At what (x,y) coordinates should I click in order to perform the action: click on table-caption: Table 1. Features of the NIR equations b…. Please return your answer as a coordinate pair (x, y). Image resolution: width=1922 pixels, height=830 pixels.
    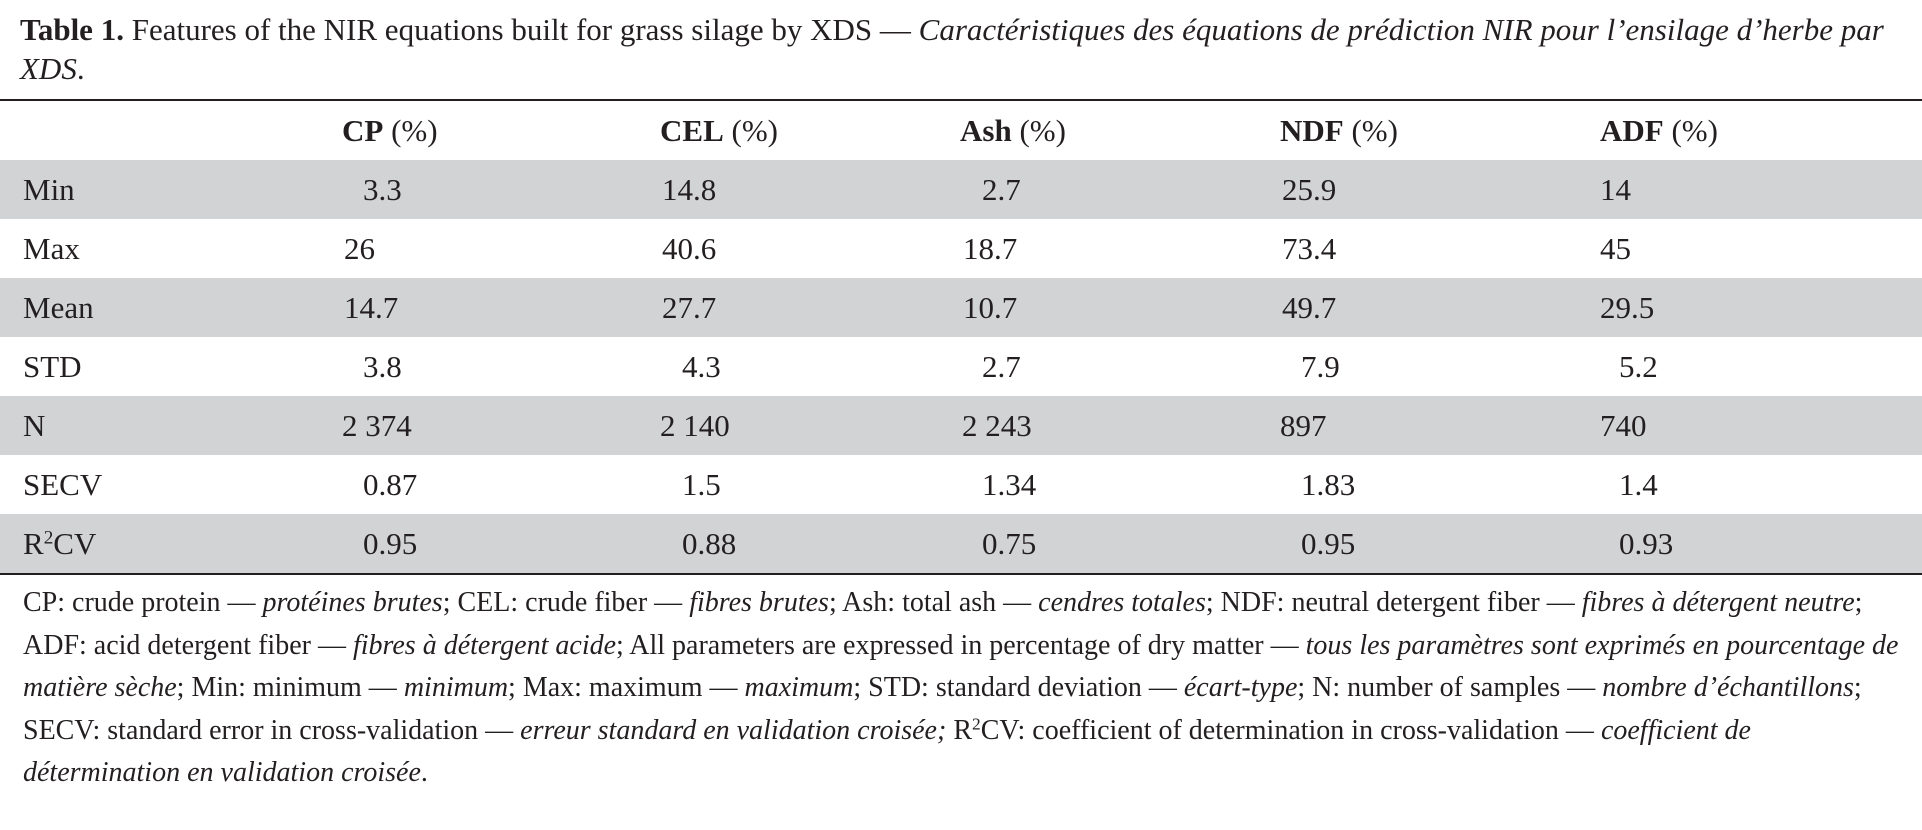
    Looking at the image, I should click on (967, 49).